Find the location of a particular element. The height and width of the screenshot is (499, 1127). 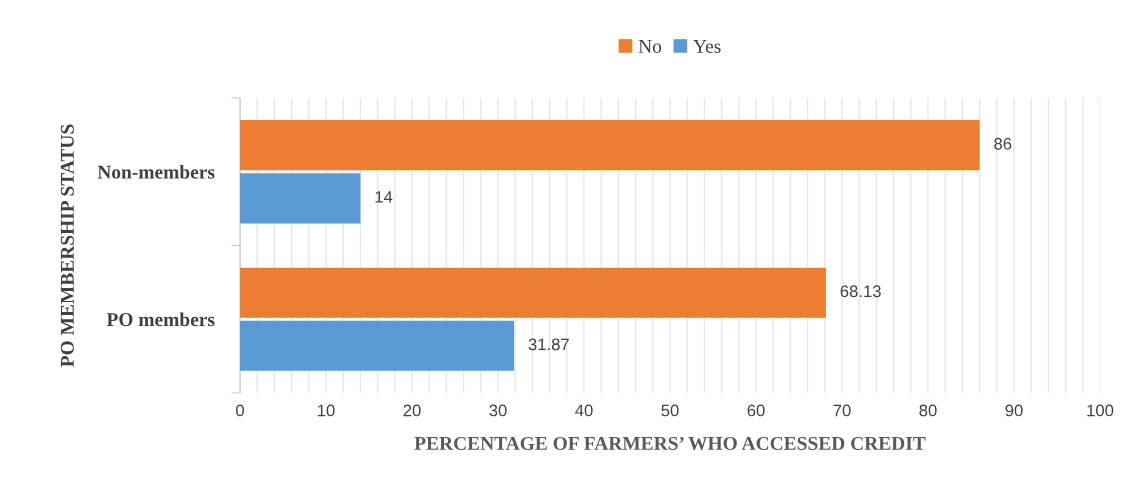

x-tick-label: 20 is located at coordinates (412, 410).